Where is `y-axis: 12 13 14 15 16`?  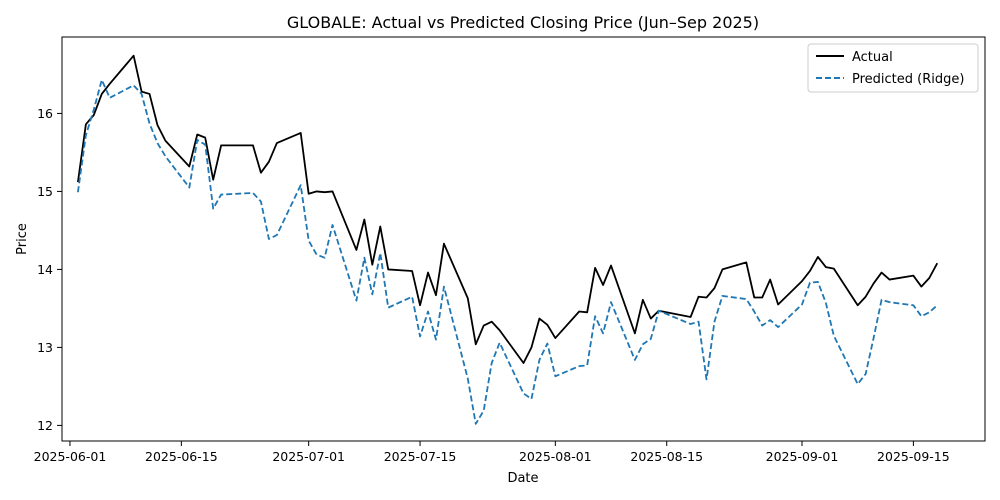 y-axis: 12 13 14 15 16 is located at coordinates (49, 269).